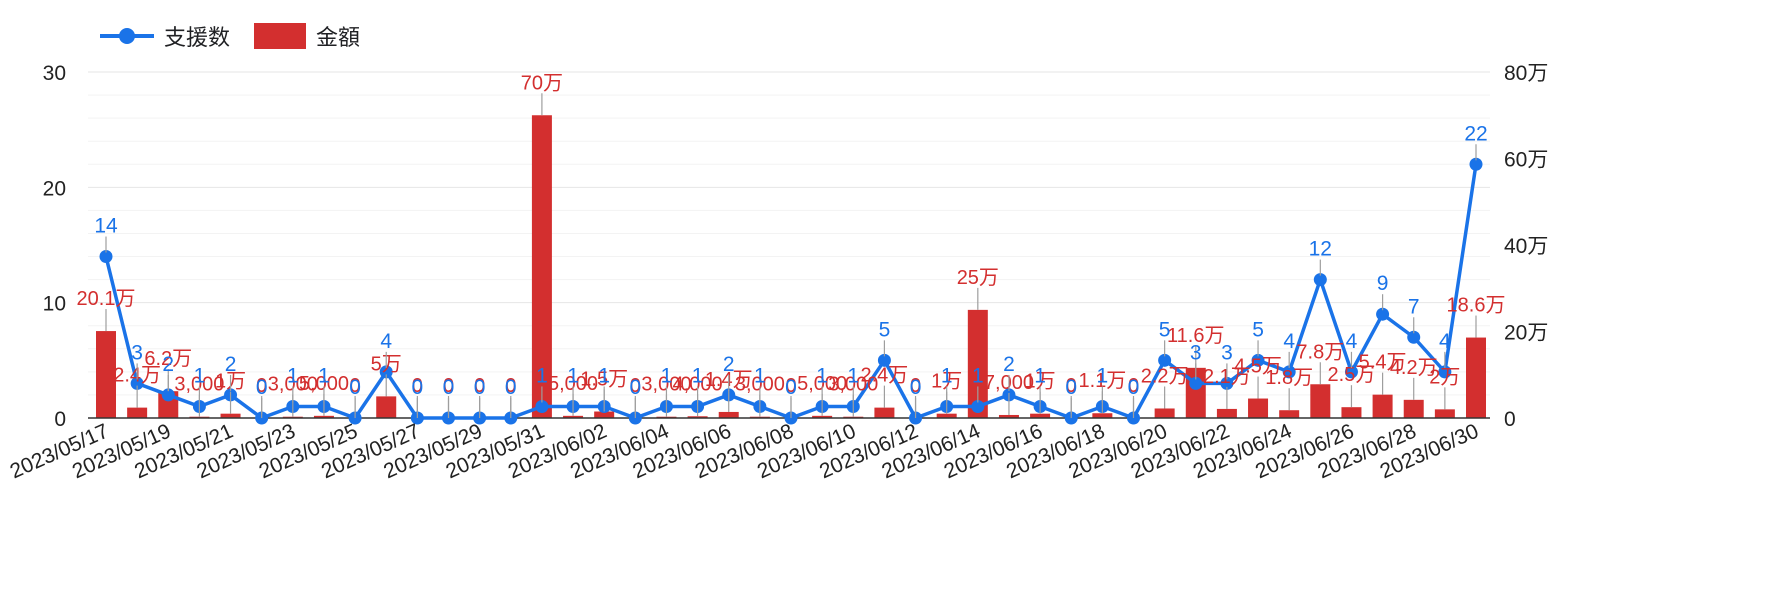  Describe the element at coordinates (106, 299) in the screenshot. I see `bar-data-label: 20.1万` at that location.